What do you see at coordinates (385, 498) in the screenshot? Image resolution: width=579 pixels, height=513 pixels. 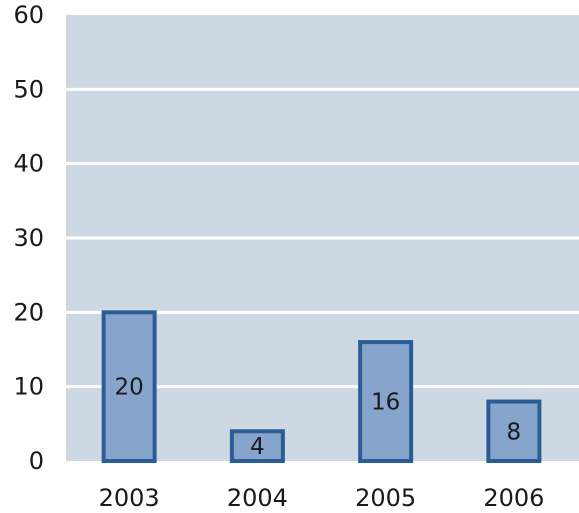 I see `x-tick-label: 2005` at bounding box center [385, 498].